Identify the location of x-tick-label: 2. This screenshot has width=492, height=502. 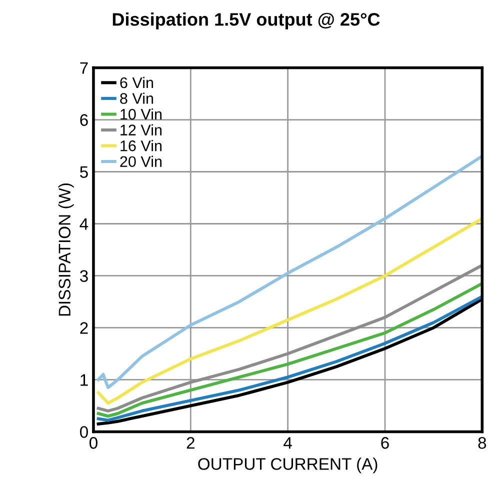
(190, 443).